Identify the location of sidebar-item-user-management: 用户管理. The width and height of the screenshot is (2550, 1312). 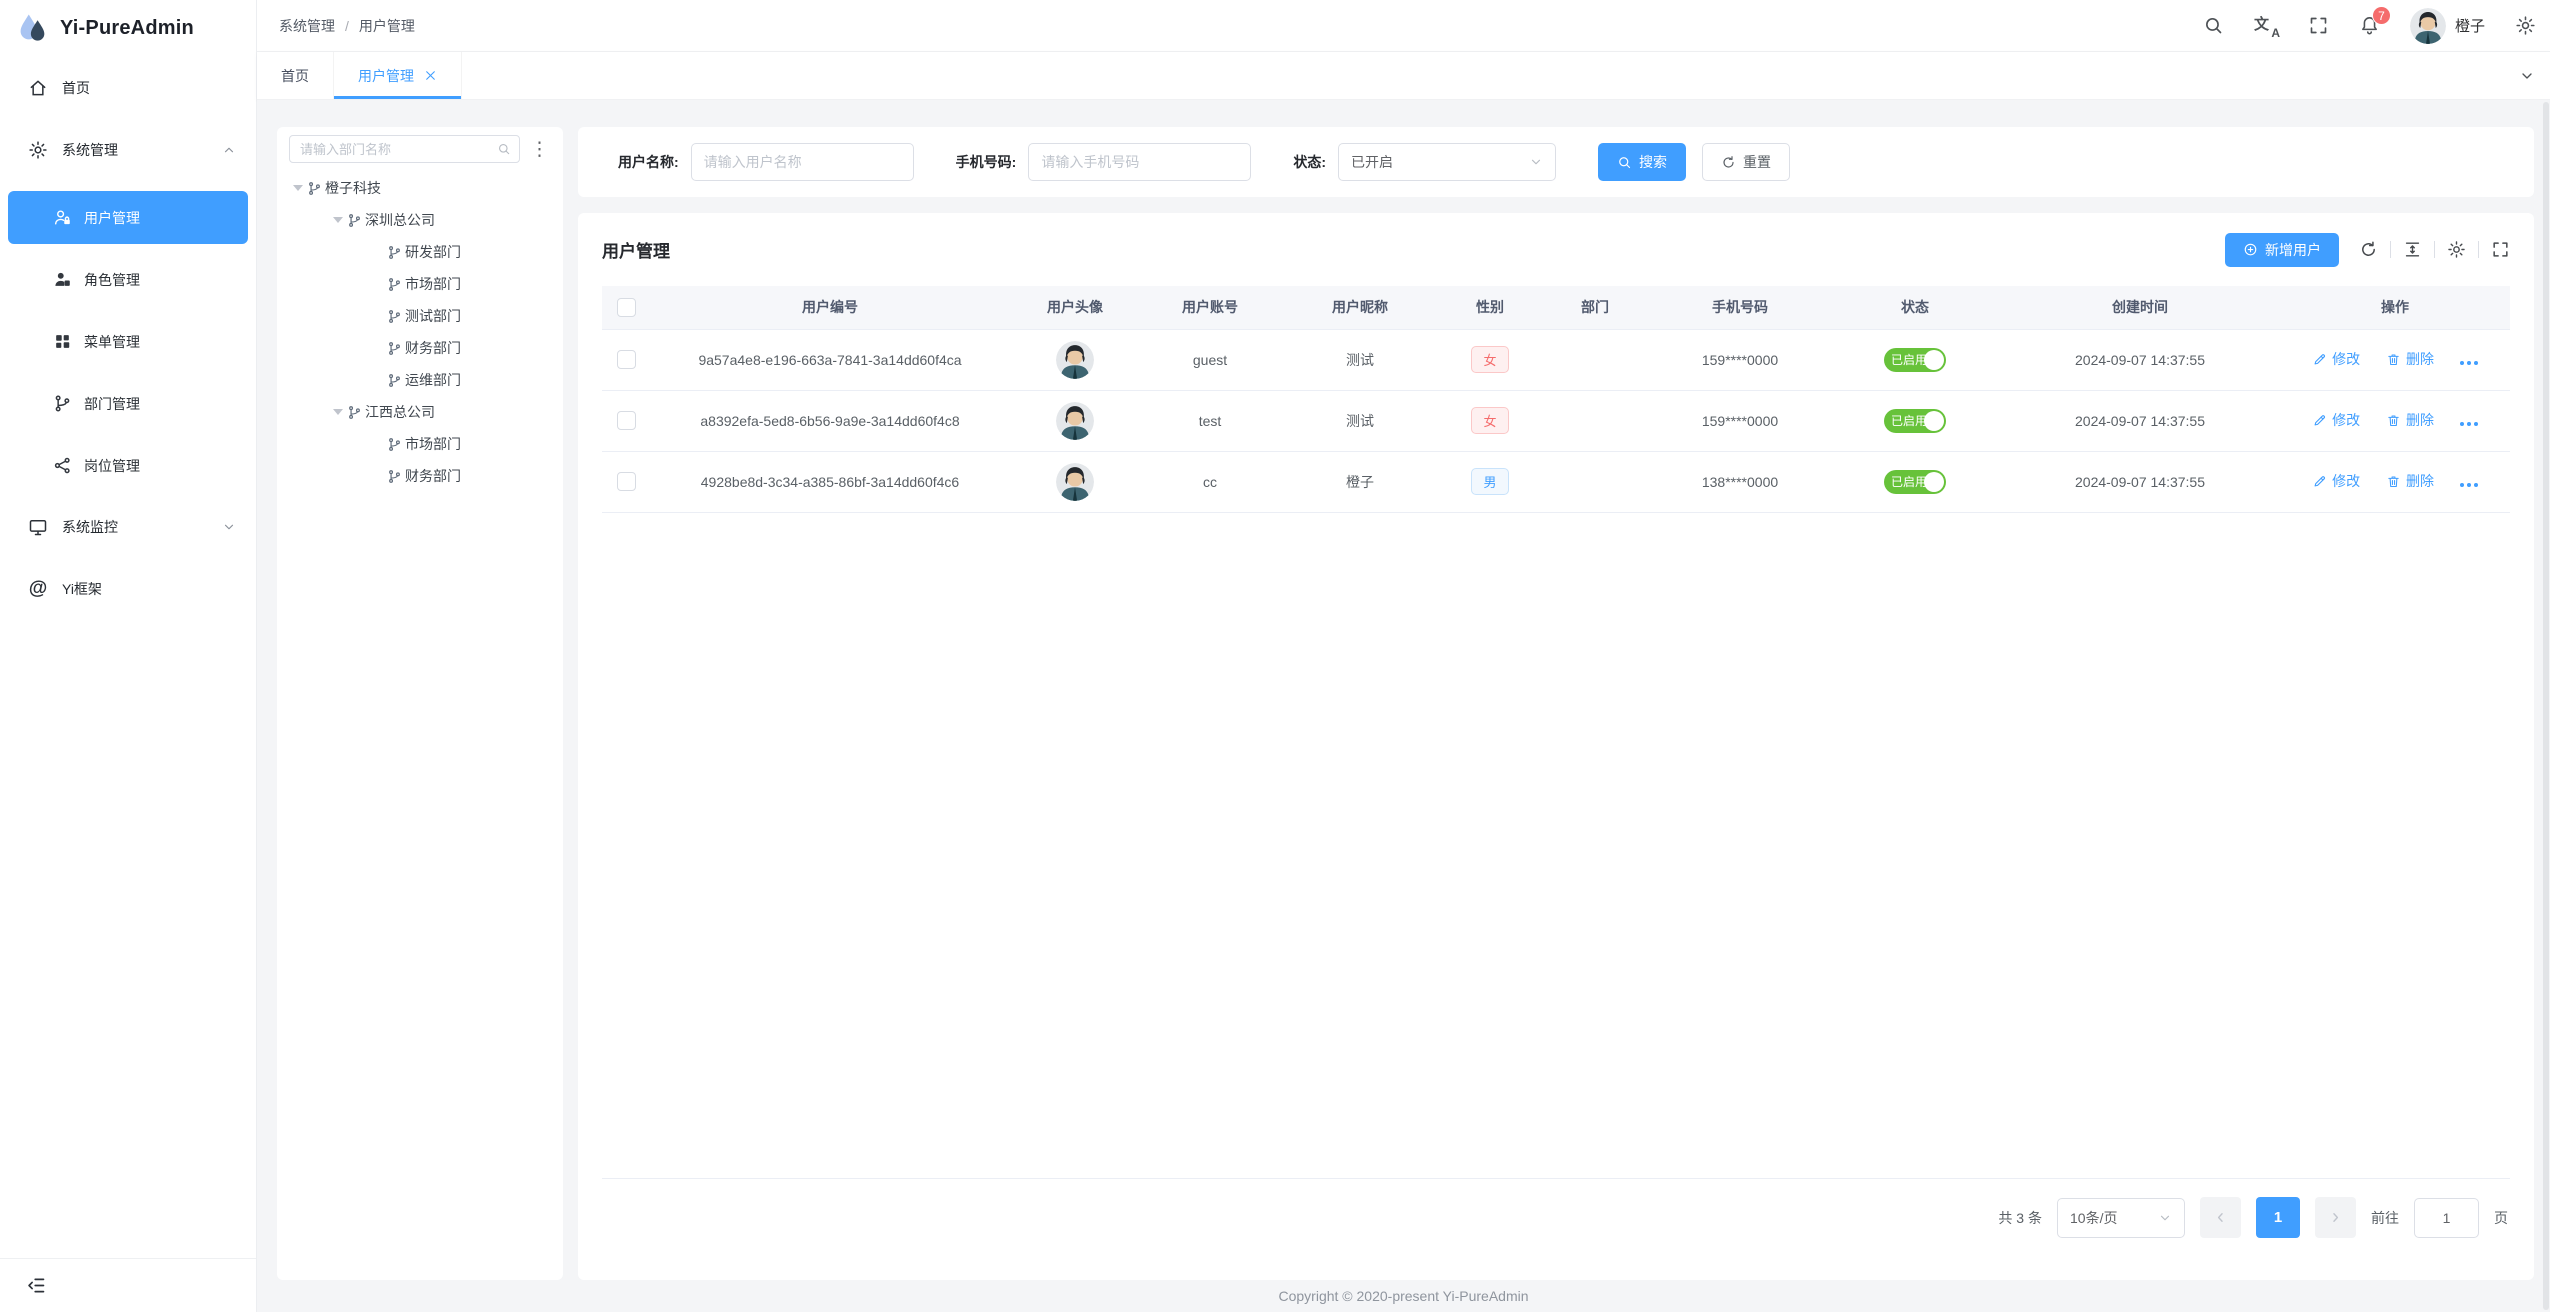
(128, 217).